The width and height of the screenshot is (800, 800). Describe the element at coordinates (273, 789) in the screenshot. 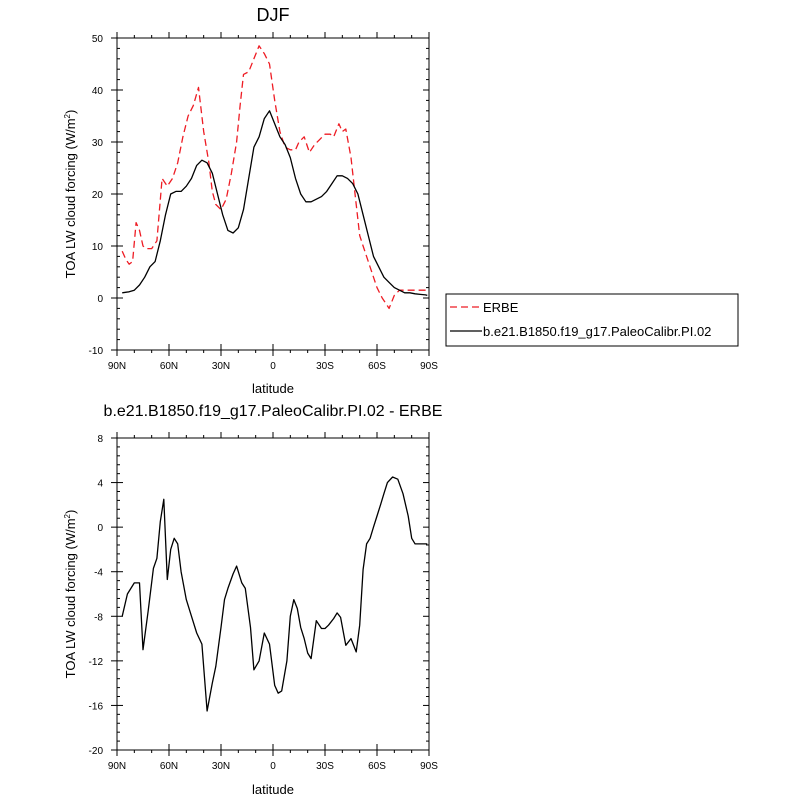

I see `bottom-x-axis-label: latitude` at that location.